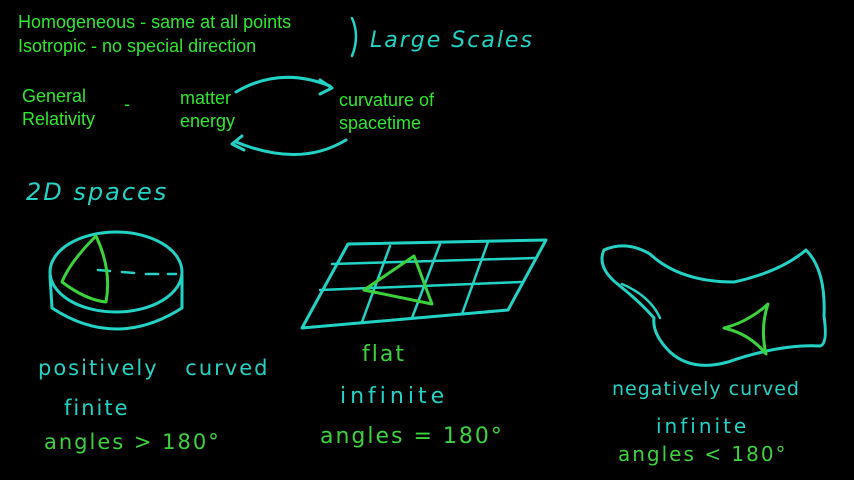  What do you see at coordinates (283, 84) in the screenshot?
I see `arrow-to-curvature` at bounding box center [283, 84].